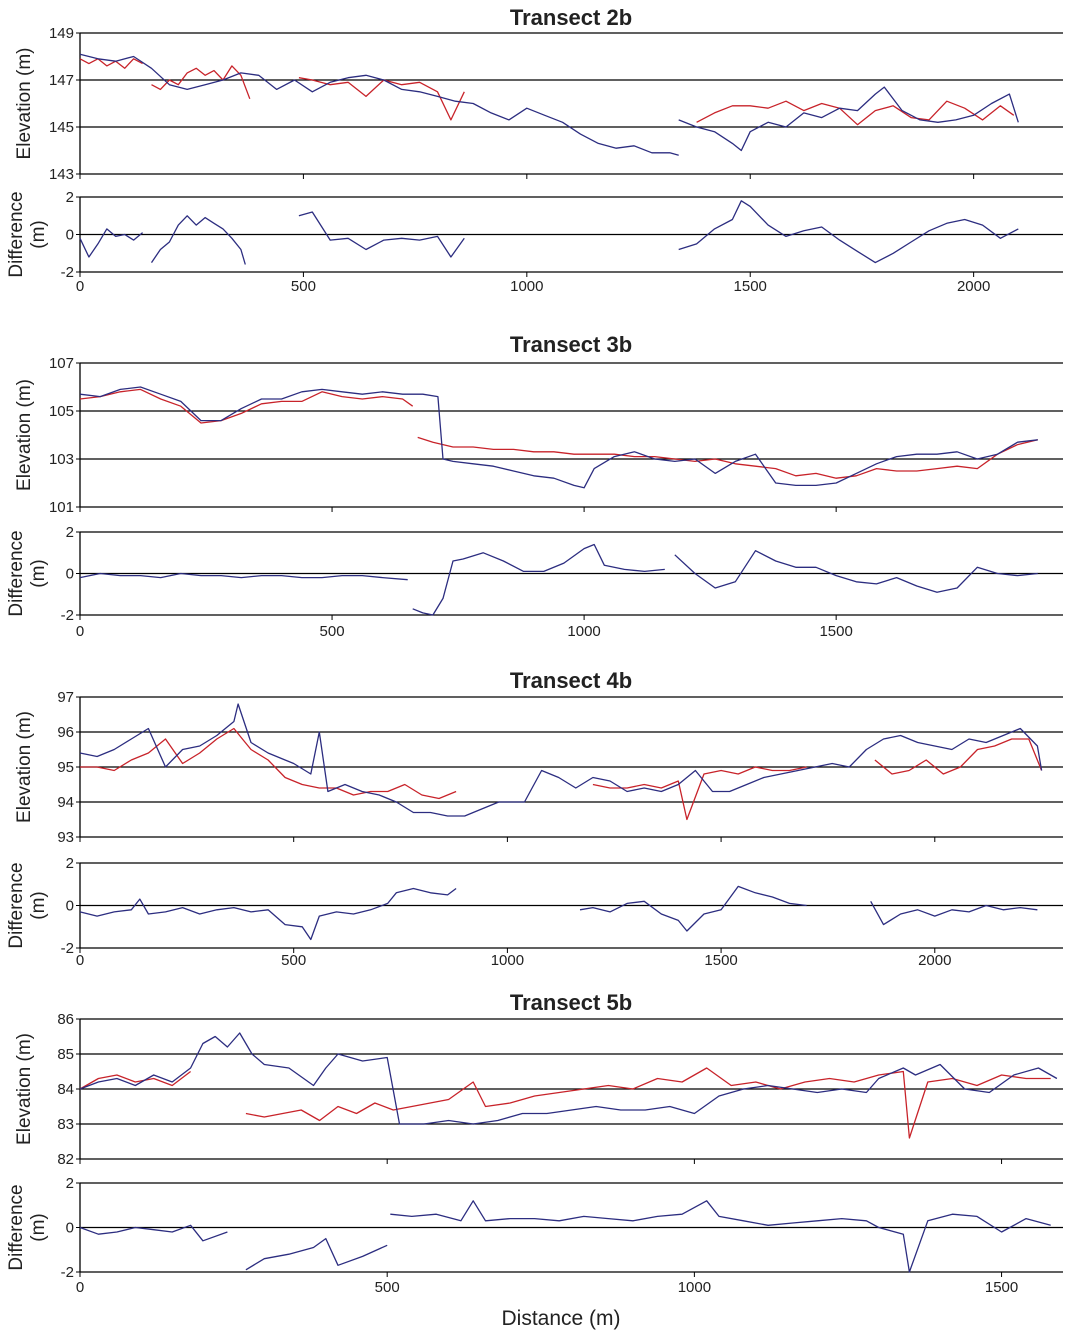 The image size is (1065, 1330). Describe the element at coordinates (65, 1089) in the screenshot. I see `y-tick-label: 84` at that location.